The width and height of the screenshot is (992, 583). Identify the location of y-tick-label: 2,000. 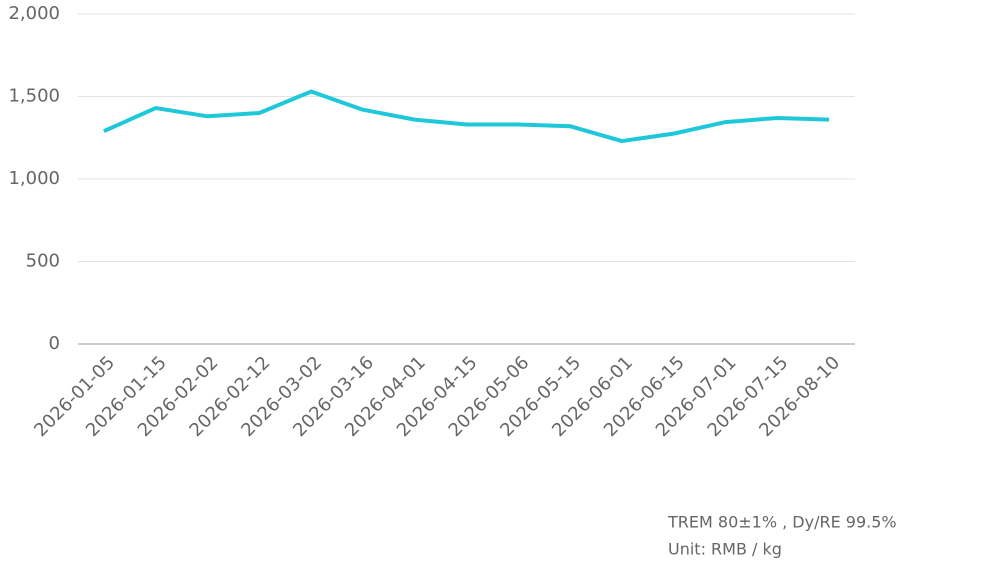
(34, 13).